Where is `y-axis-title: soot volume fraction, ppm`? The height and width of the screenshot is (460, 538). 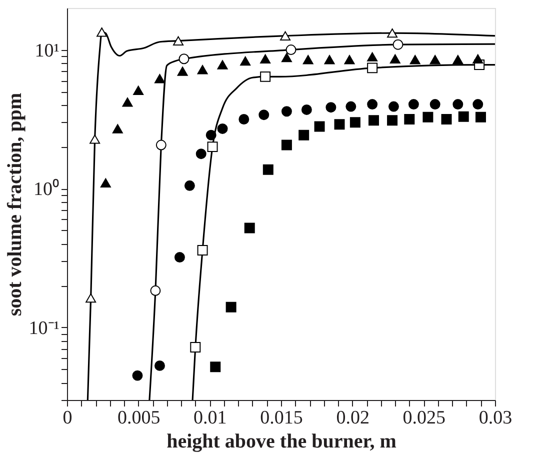
y-axis-title: soot volume fraction, ppm is located at coordinates (15, 204).